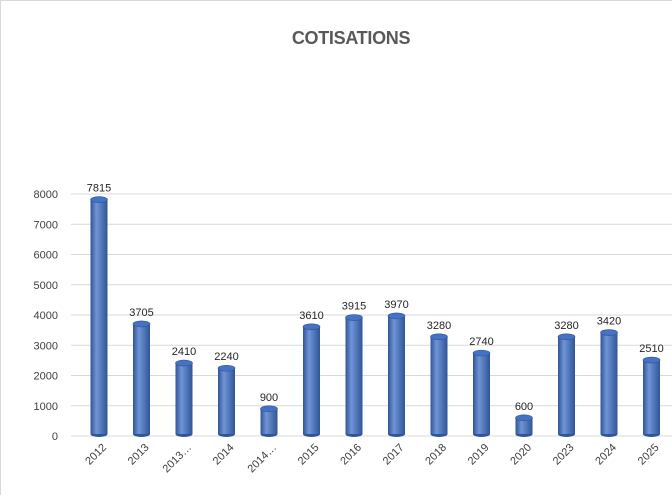 The image size is (672, 496). What do you see at coordinates (524, 407) in the screenshot?
I see `data-label: 600` at bounding box center [524, 407].